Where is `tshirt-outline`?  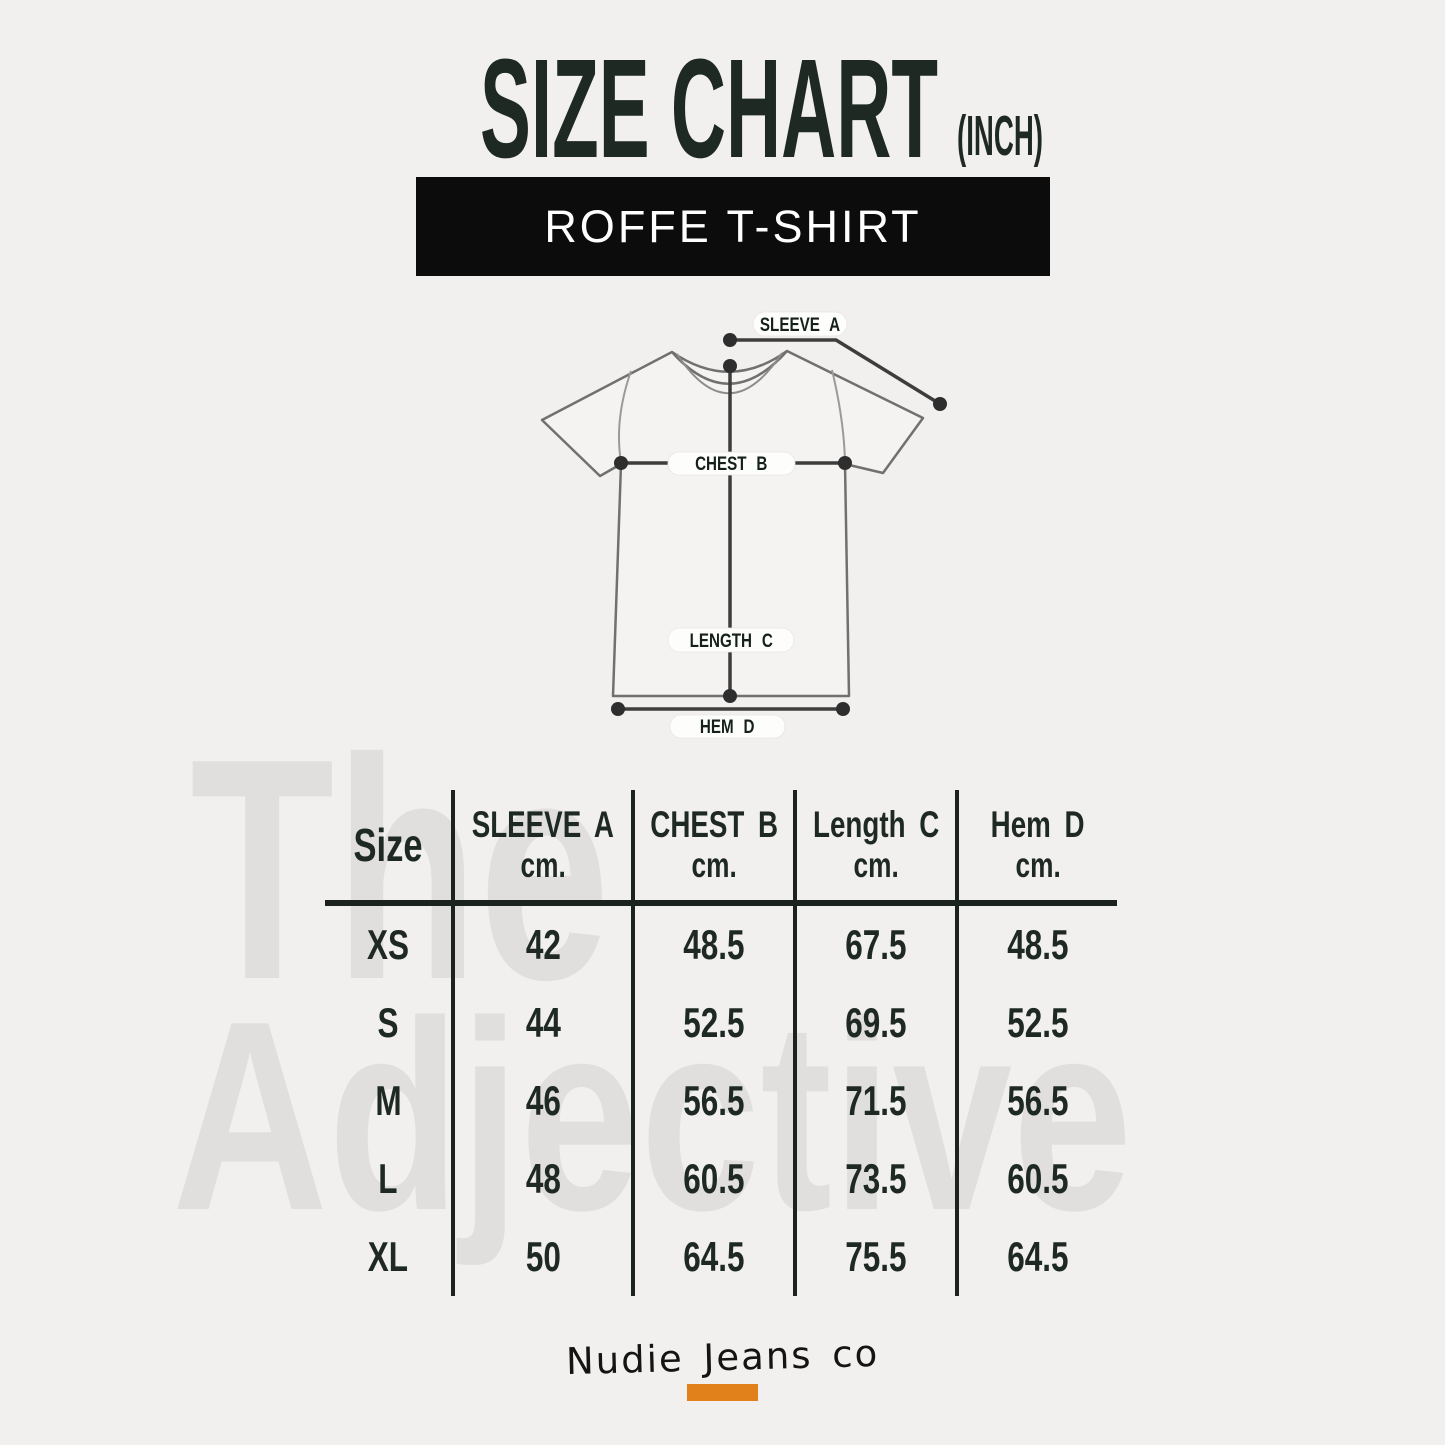
tshirt-outline is located at coordinates (732, 523).